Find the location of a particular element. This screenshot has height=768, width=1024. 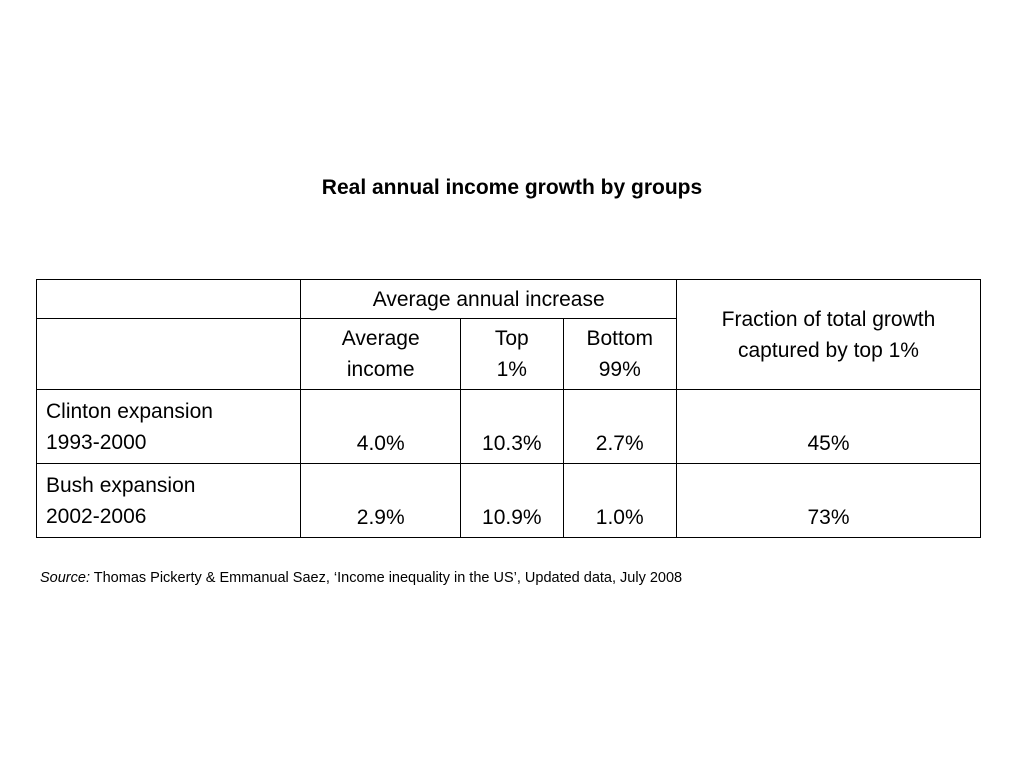

header-average-line2: income is located at coordinates (380, 369).